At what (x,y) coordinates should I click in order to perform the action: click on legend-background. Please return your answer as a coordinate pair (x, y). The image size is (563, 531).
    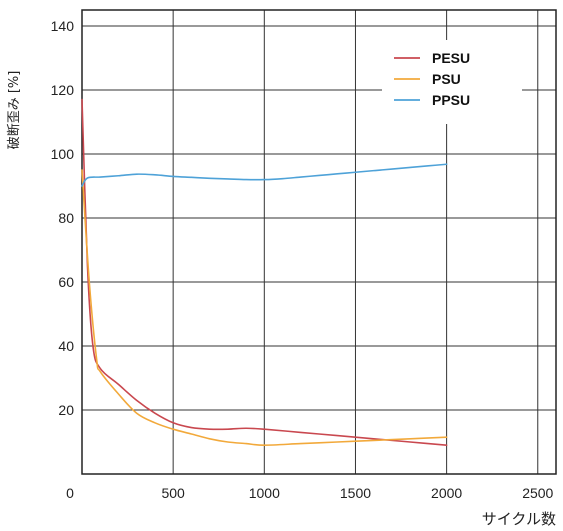
    Looking at the image, I should click on (452, 82).